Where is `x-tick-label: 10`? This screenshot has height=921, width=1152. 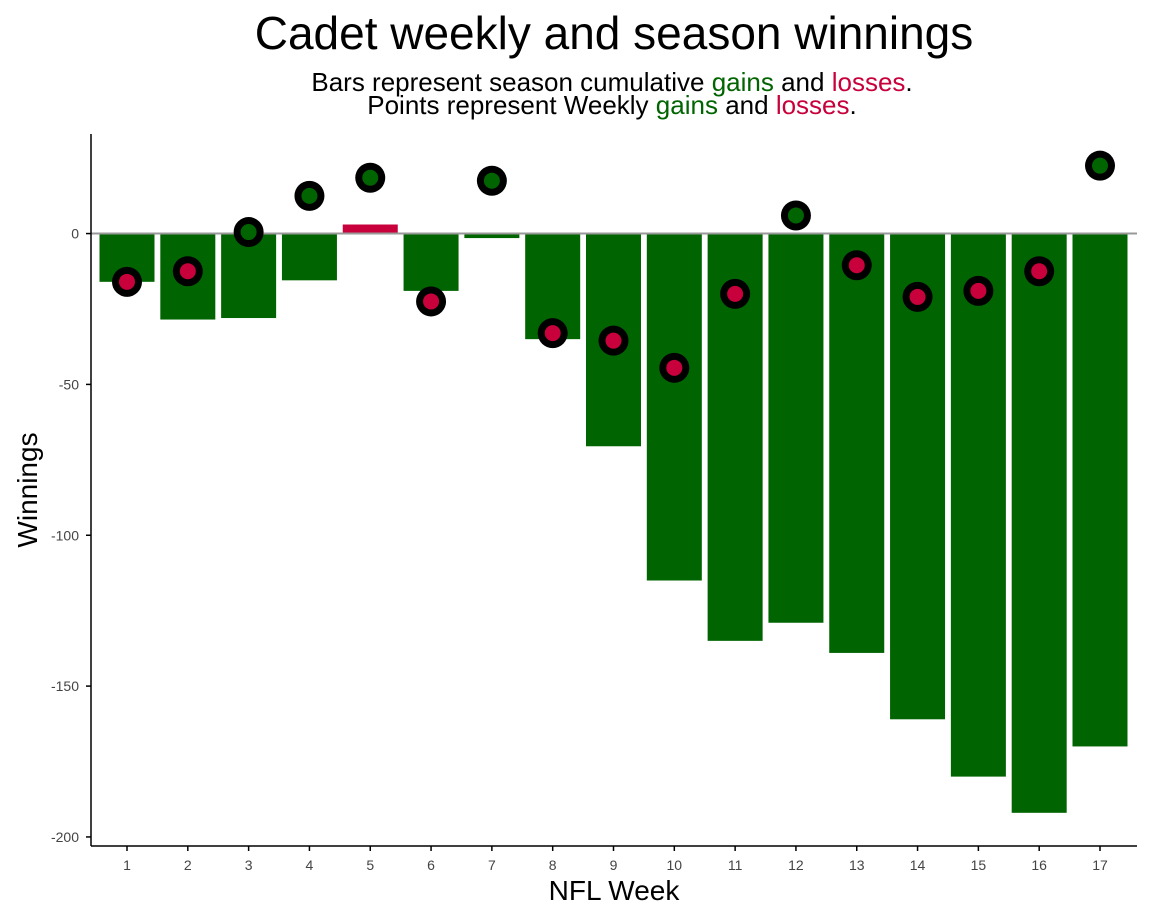
x-tick-label: 10 is located at coordinates (675, 865).